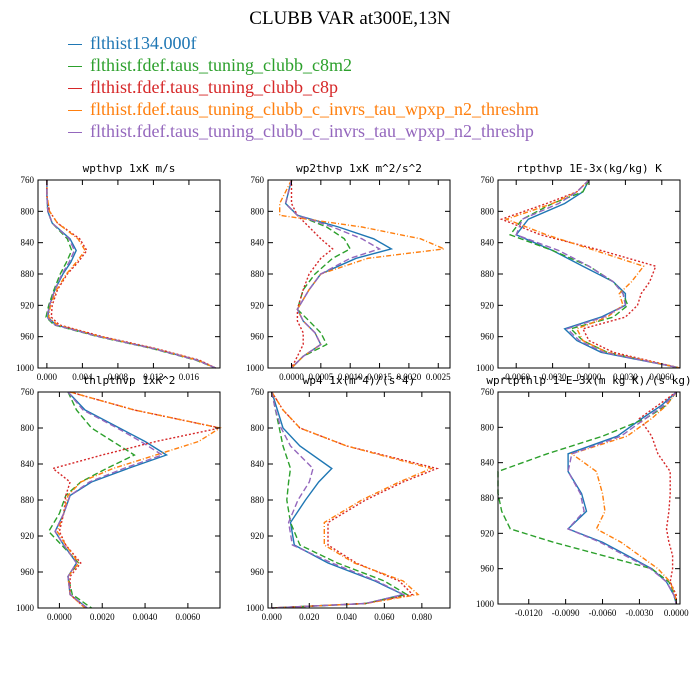 This screenshot has width=700, height=700. What do you see at coordinates (309, 617) in the screenshot?
I see `x-tick-label: 0.020` at bounding box center [309, 617].